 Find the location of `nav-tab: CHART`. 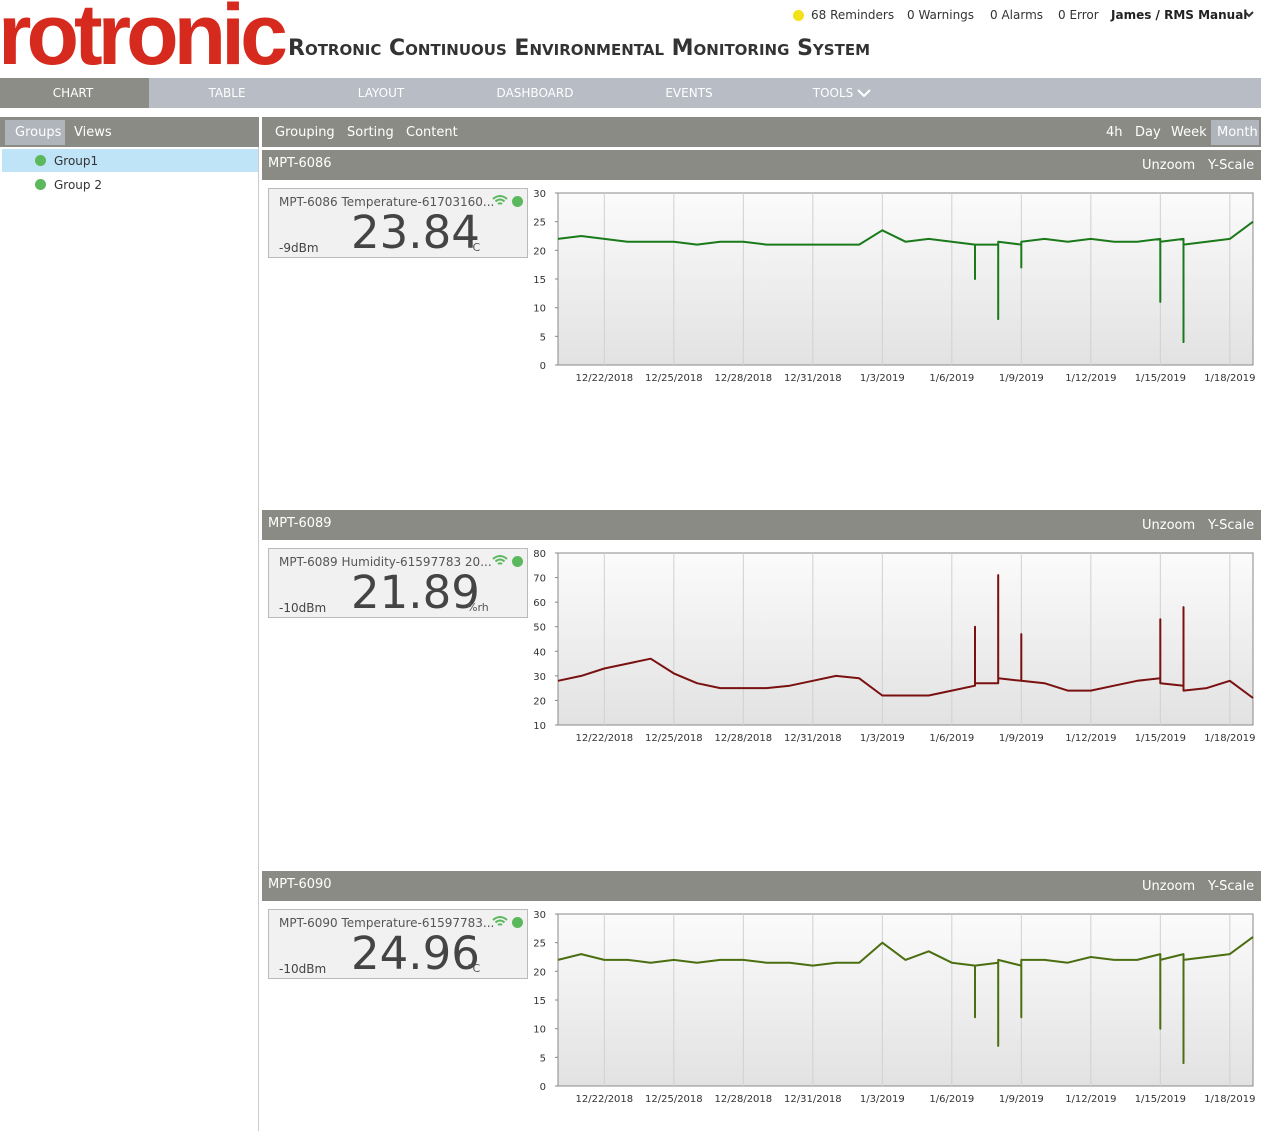

nav-tab: CHART is located at coordinates (73, 93).